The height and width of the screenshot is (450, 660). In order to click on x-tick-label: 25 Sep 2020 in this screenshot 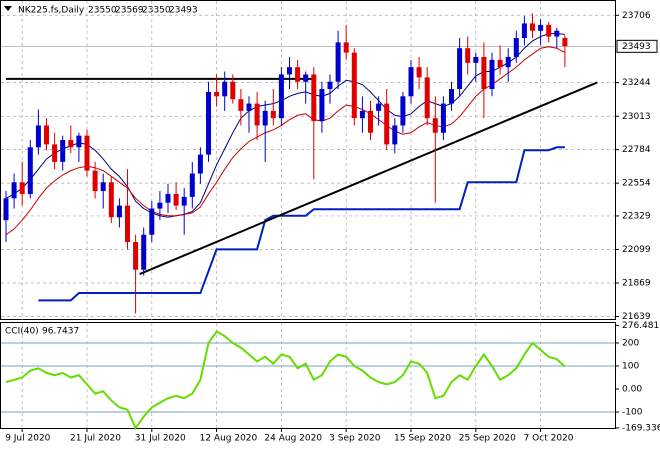, I will do `click(487, 439)`.